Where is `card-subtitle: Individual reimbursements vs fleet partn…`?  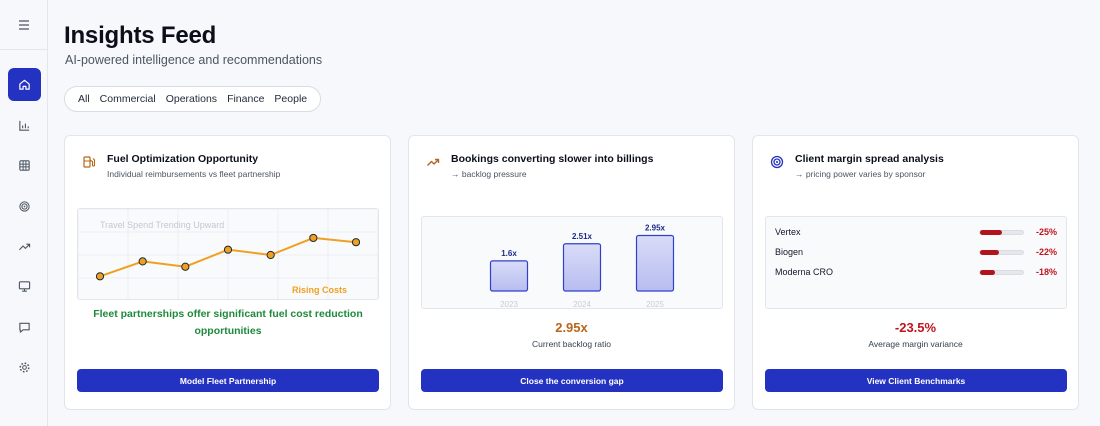
card-subtitle: Individual reimbursements vs fleet partn… is located at coordinates (194, 174).